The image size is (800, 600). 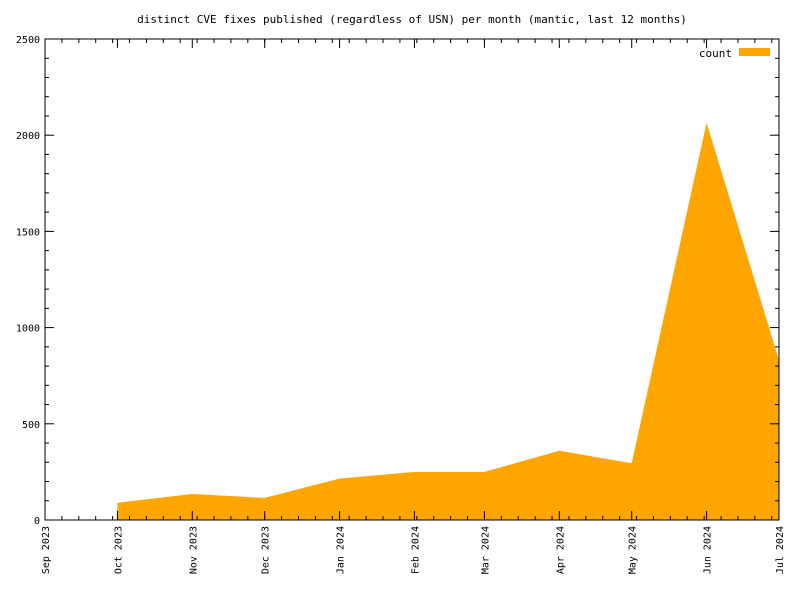 What do you see at coordinates (708, 550) in the screenshot?
I see `x-tick-label: Jun 2024` at bounding box center [708, 550].